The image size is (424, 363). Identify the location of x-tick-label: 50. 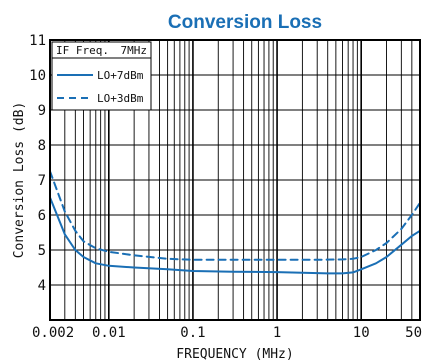
(413, 333).